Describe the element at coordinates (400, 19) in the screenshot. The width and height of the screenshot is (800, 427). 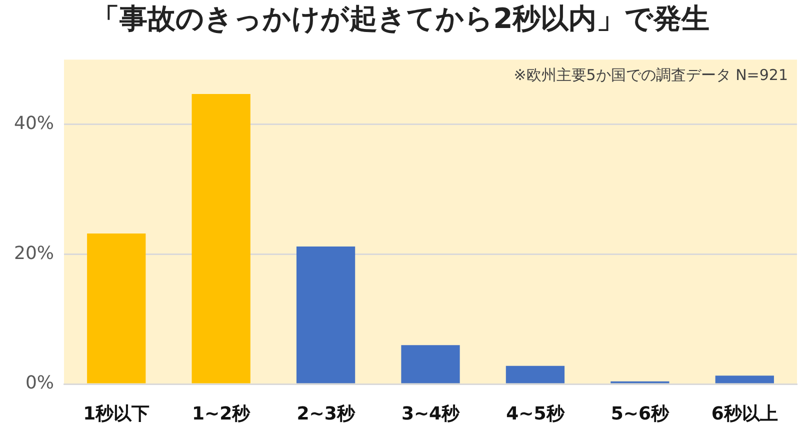
I see `chart-title: 「事故のきっかけが起きてから2秒以内」で発生` at that location.